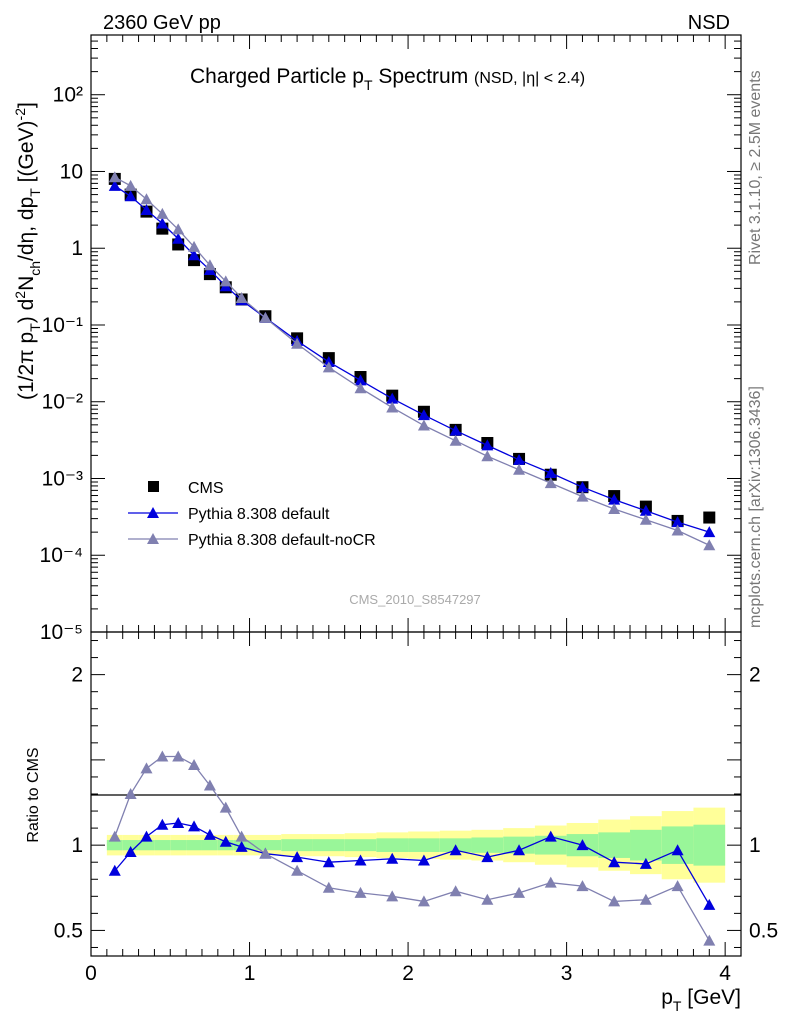 The width and height of the screenshot is (786, 1024). Describe the element at coordinates (755, 845) in the screenshot. I see `ratio-y-tick-label-right: 1` at that location.